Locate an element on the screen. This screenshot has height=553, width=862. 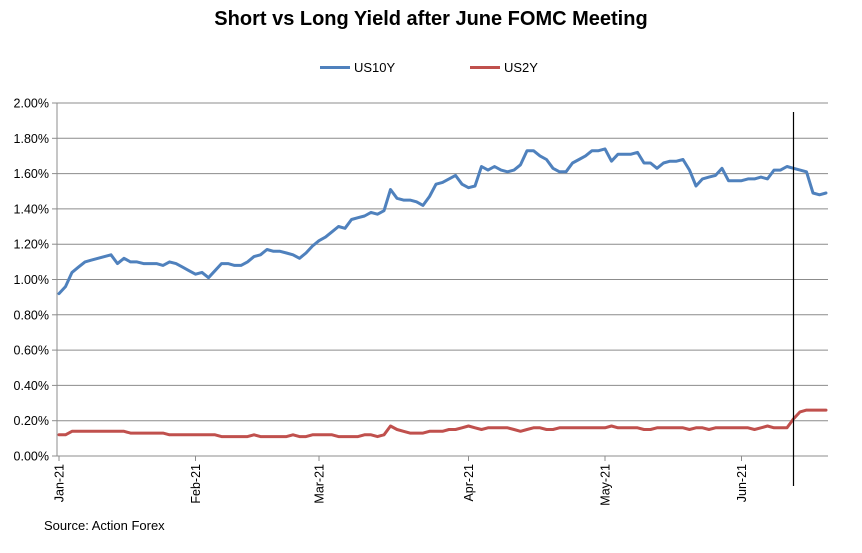
x-tick-label: Jun-21 is located at coordinates (742, 483).